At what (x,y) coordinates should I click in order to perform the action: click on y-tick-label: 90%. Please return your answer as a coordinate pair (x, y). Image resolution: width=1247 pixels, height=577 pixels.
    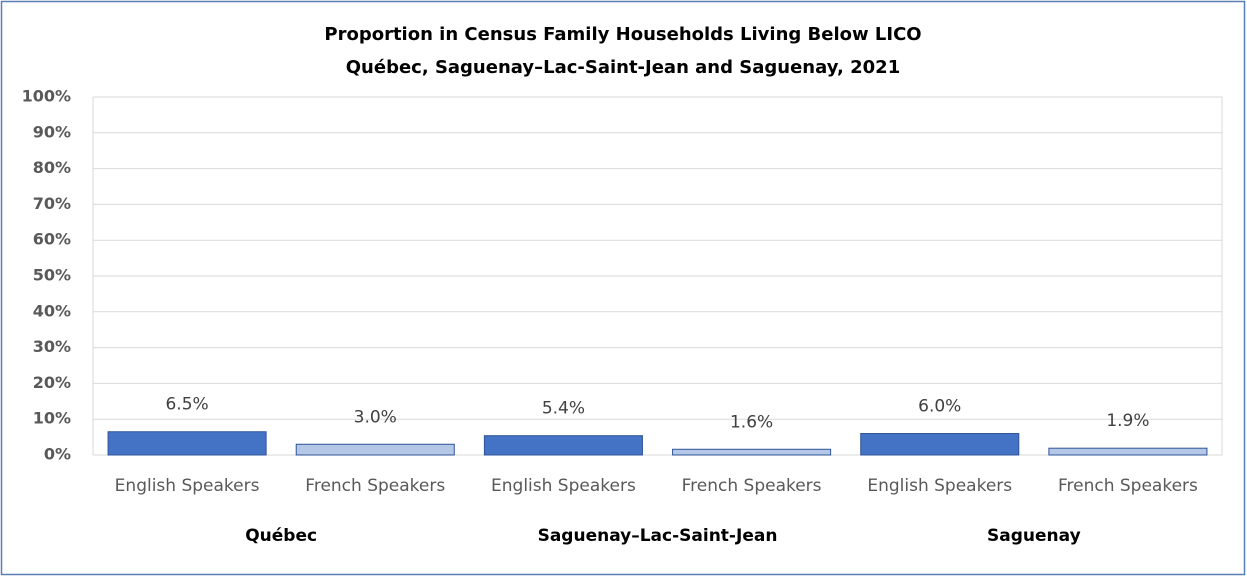
    Looking at the image, I should click on (52, 131).